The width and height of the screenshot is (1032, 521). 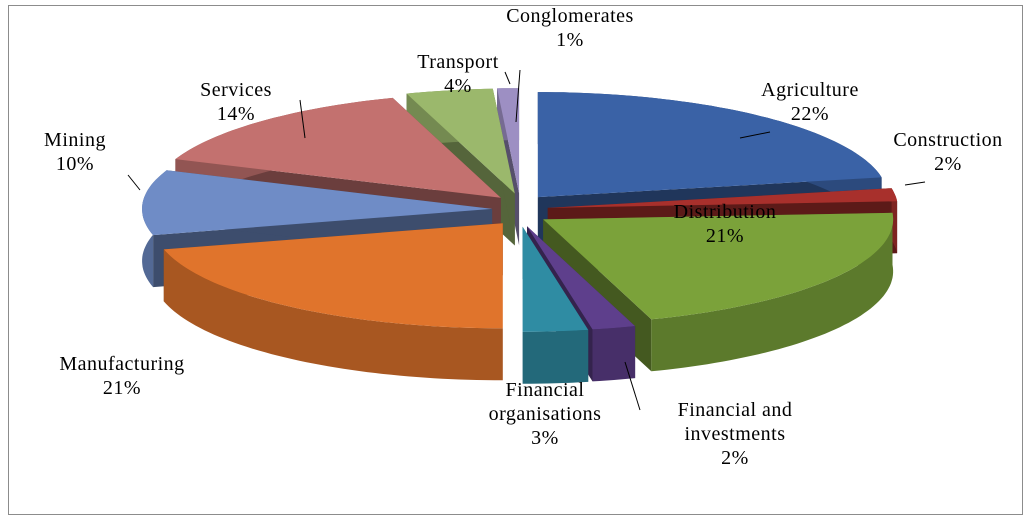 I want to click on value-label: 3%, so click(x=545, y=438).